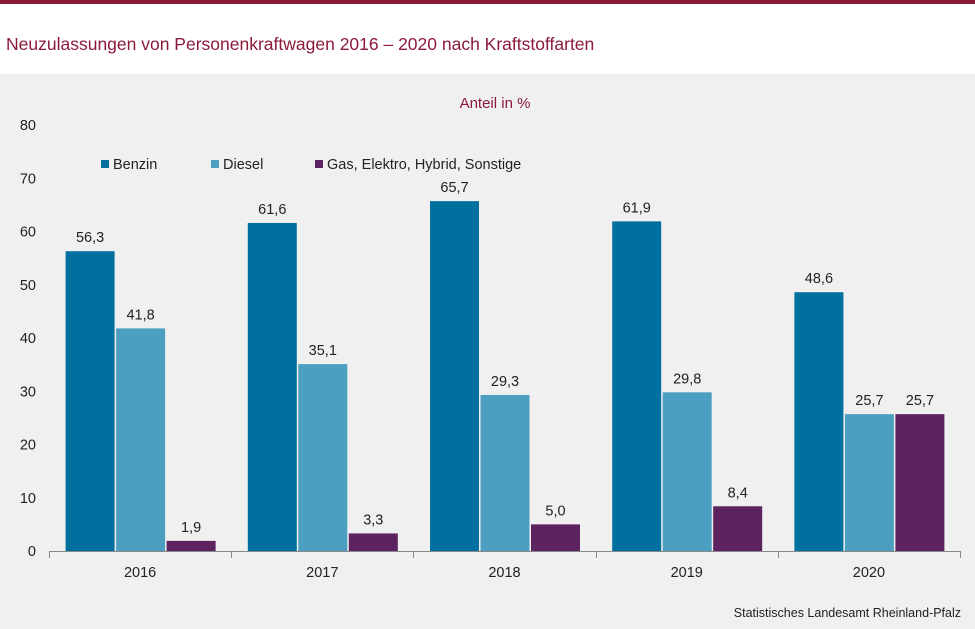  Describe the element at coordinates (637, 208) in the screenshot. I see `bar-value-label: 61,9` at that location.